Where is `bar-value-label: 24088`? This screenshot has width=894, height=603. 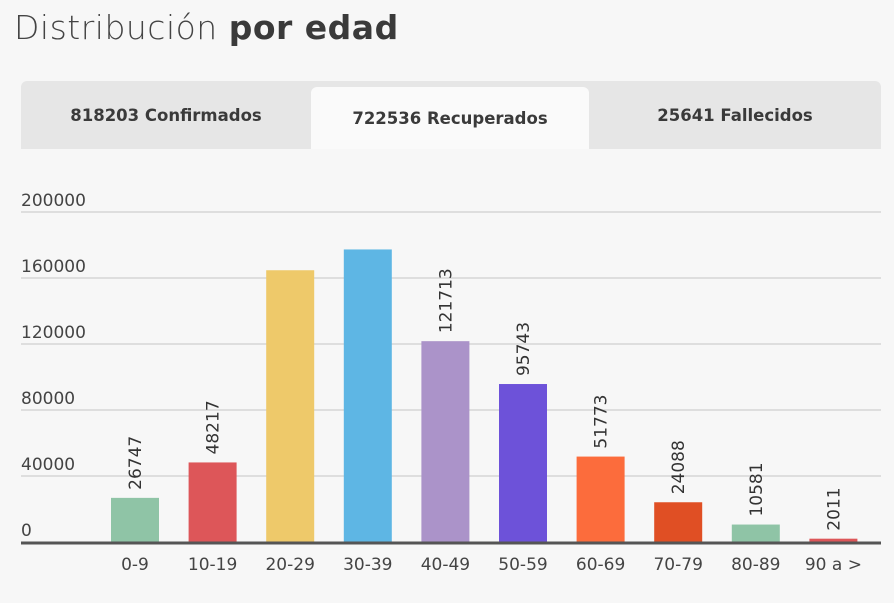 bar-value-label: 24088 is located at coordinates (679, 467).